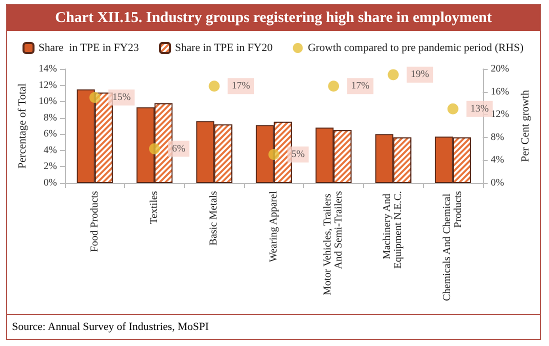 Image resolution: width=549 pixels, height=346 pixels. I want to click on y-axis-title: Percentage of Total, so click(22, 126).